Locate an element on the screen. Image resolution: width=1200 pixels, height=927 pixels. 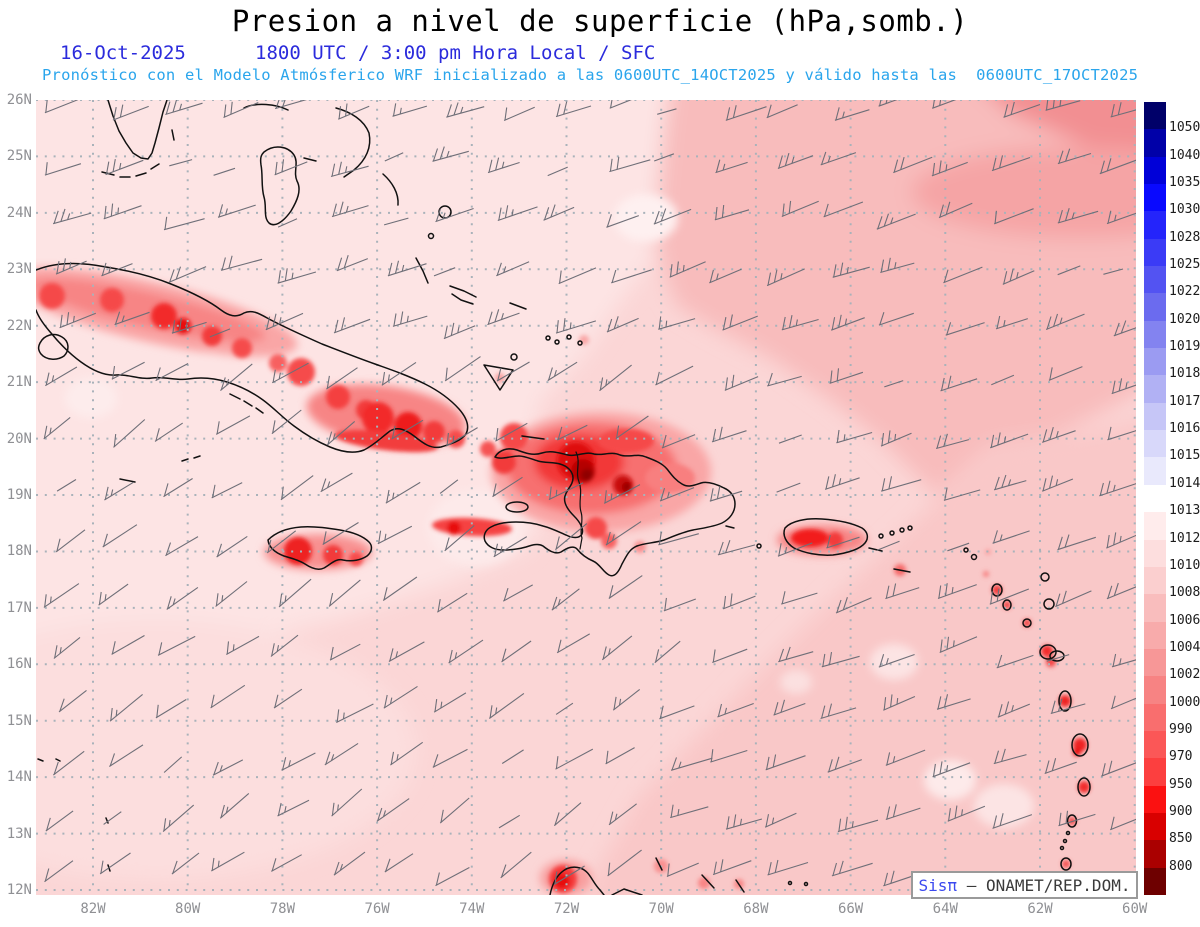
colorbar-label-1013: 1013 is located at coordinates (1184, 511).